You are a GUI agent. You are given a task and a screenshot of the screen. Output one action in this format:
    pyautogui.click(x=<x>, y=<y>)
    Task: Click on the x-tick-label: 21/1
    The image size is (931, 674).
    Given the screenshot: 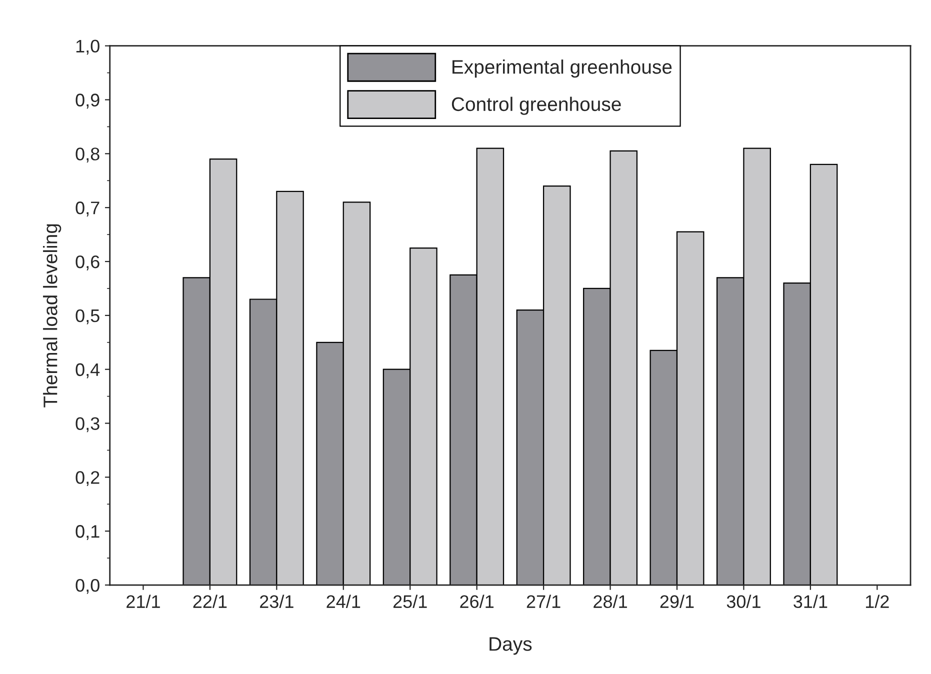 What is the action you would take?
    pyautogui.click(x=143, y=601)
    